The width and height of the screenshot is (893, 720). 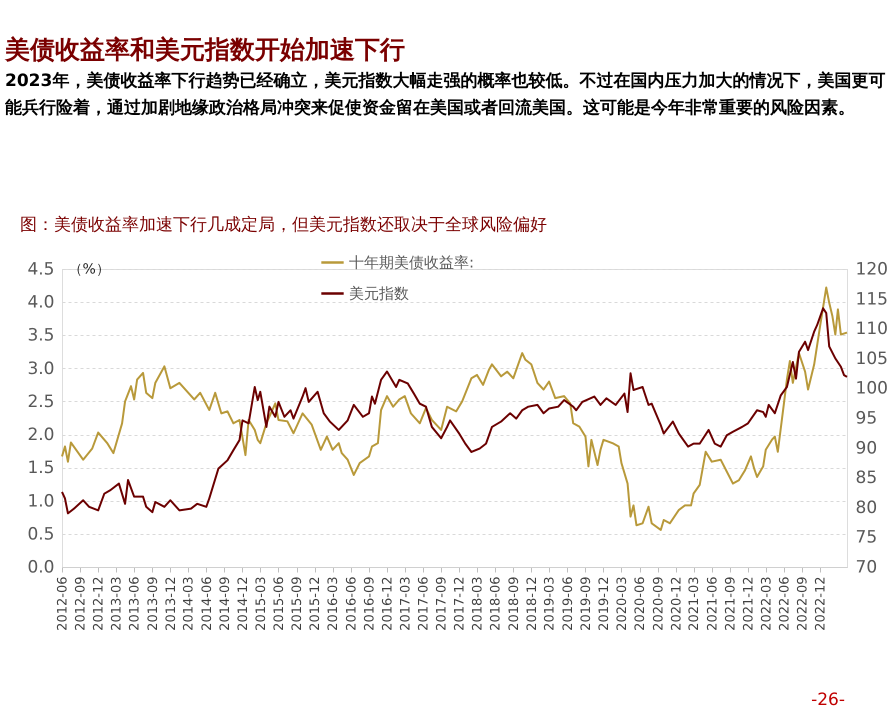 I want to click on x-tick-label: 2022-06, so click(x=784, y=603).